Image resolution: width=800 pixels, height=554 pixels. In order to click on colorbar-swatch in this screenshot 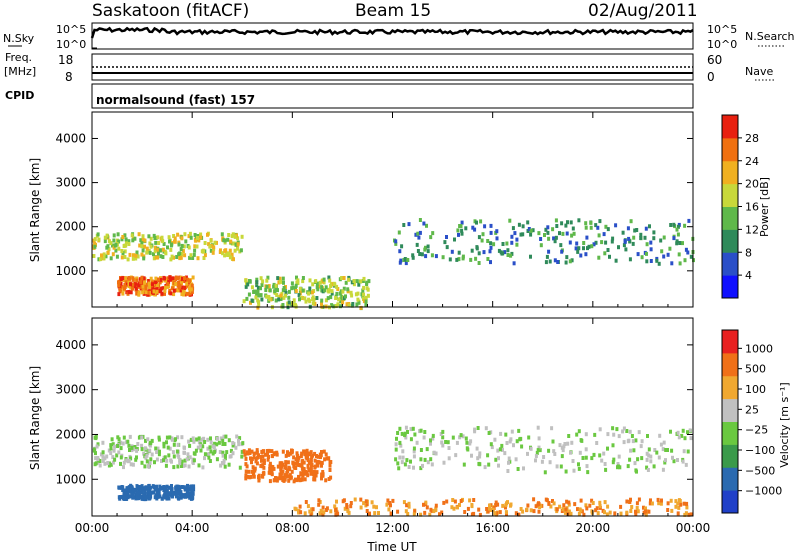, I will do `click(730, 502)`.